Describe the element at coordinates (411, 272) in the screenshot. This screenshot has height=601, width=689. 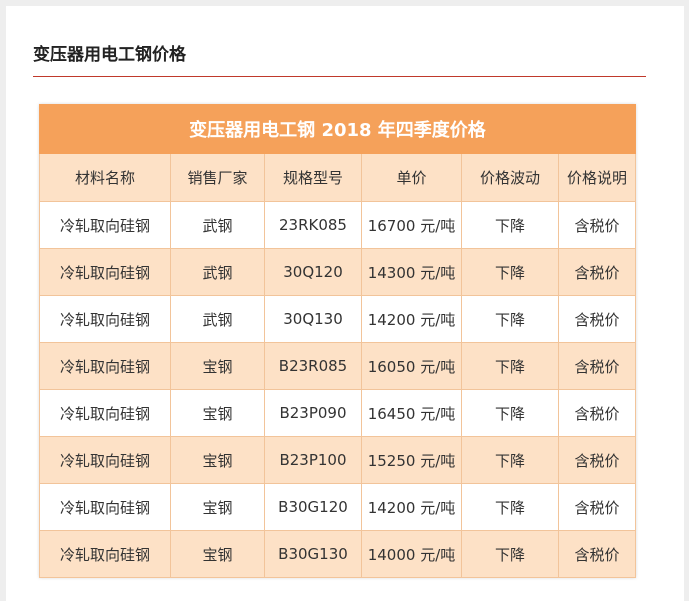
I see `cell-unit-price: 14300 元/吨` at that location.